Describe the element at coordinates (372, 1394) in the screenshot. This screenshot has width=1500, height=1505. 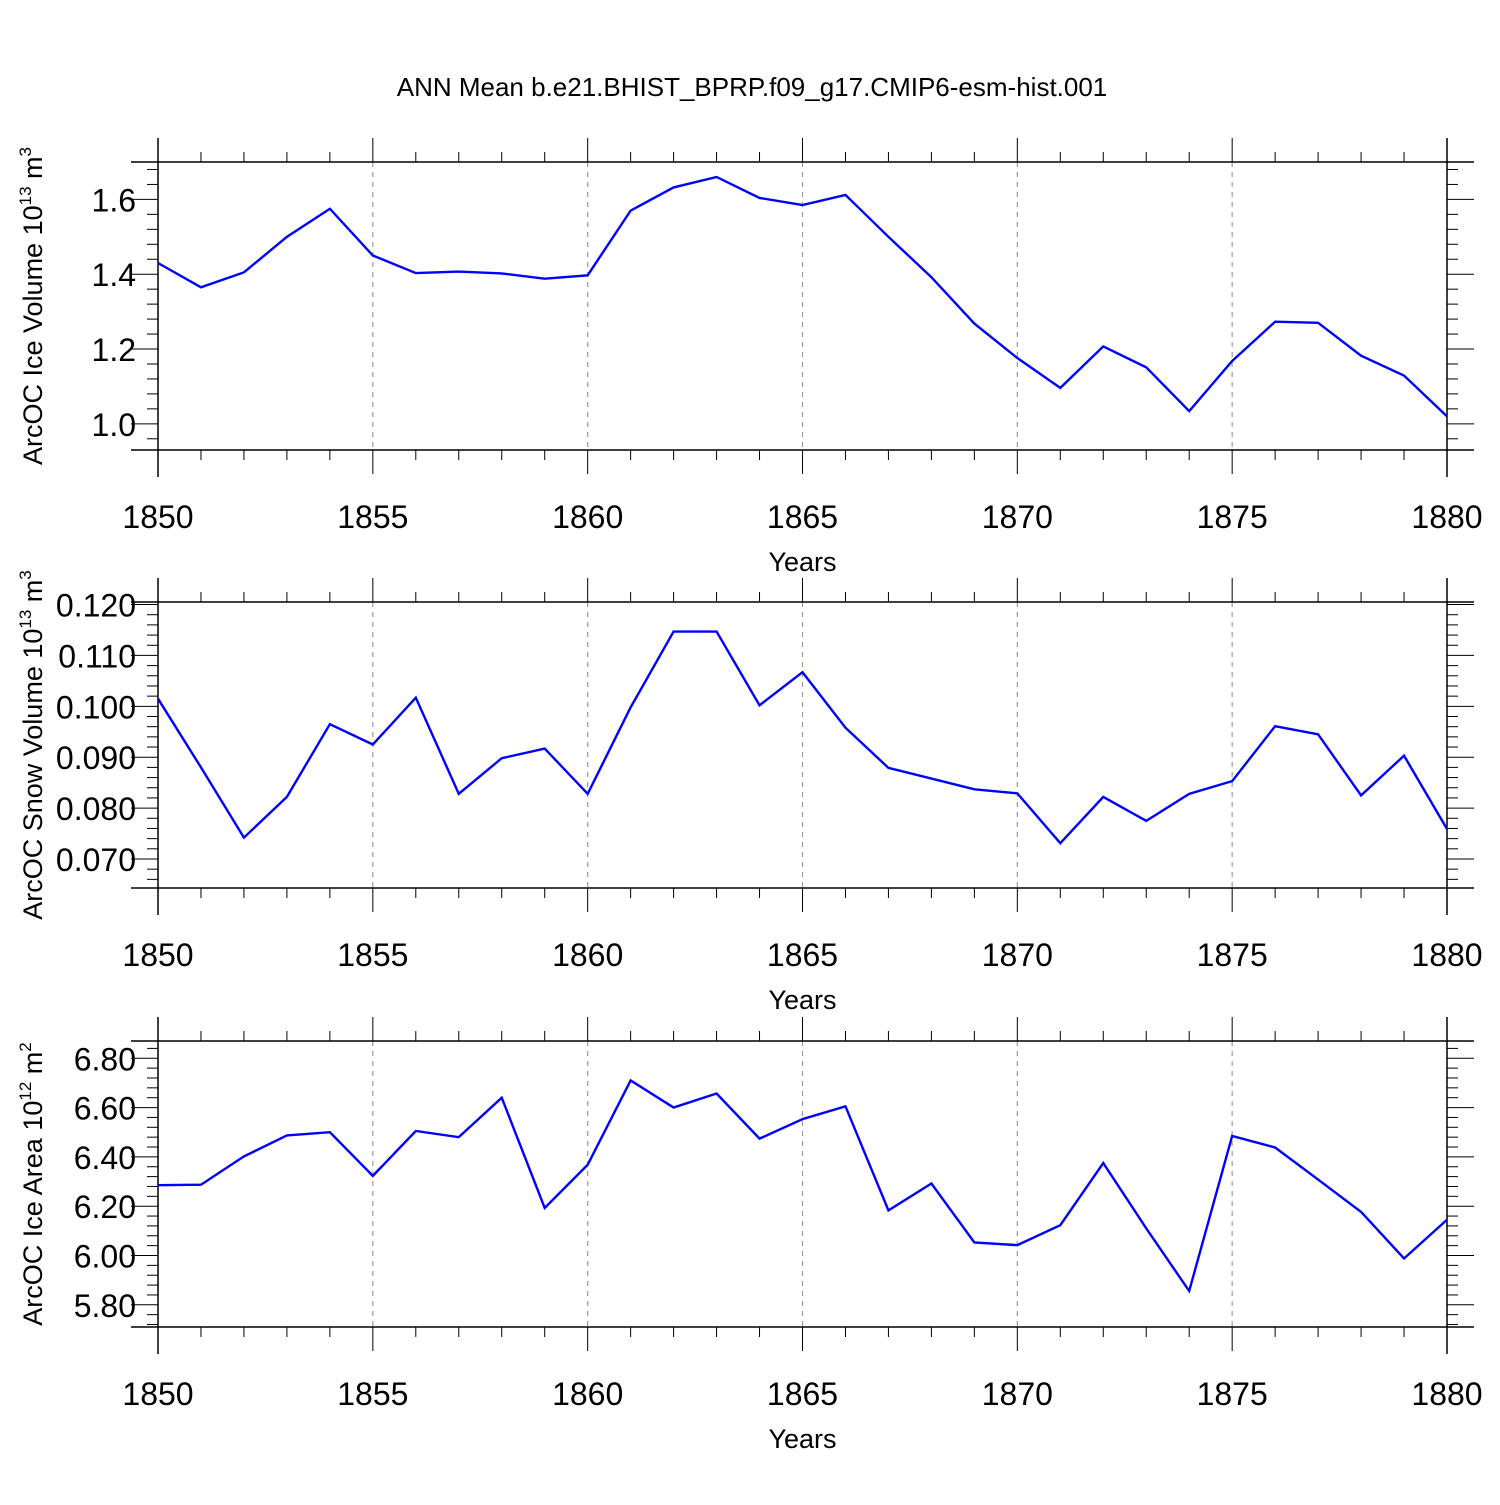
I see `panel-3-xtick-label-1855: 1855` at that location.